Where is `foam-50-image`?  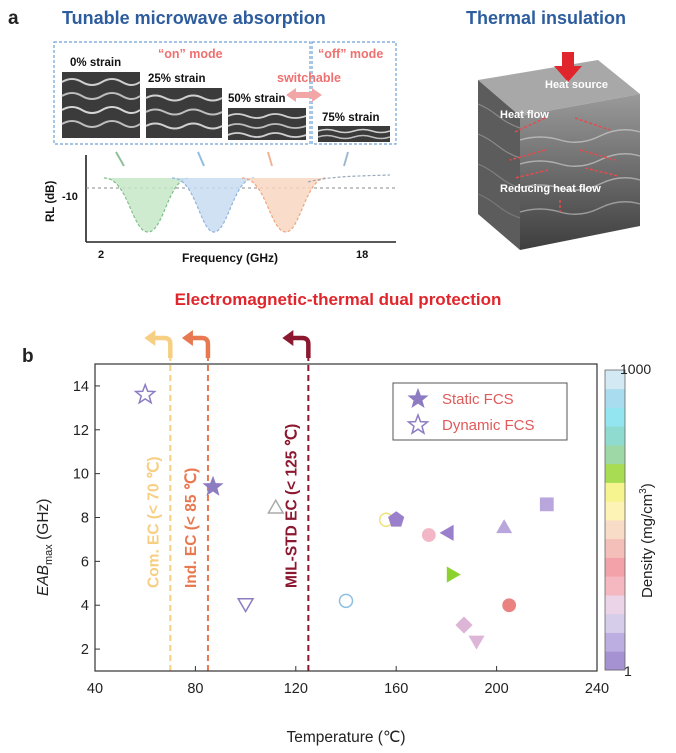 foam-50-image is located at coordinates (267, 124).